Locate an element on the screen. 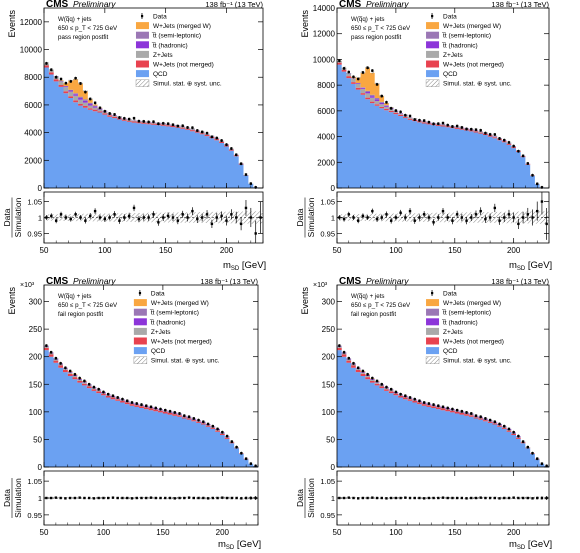 The width and height of the screenshot is (580, 553). scale-factor: ×10³ is located at coordinates (27, 285).